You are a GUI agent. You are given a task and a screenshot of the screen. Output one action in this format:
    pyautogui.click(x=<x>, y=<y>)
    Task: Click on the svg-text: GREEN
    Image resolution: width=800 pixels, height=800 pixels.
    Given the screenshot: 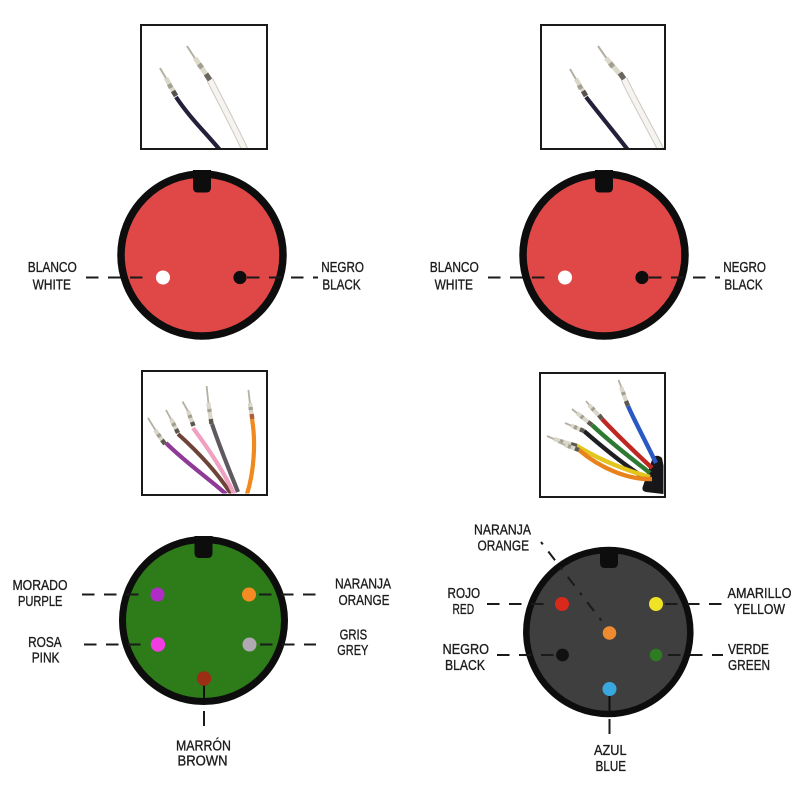 What is the action you would take?
    pyautogui.click(x=749, y=665)
    